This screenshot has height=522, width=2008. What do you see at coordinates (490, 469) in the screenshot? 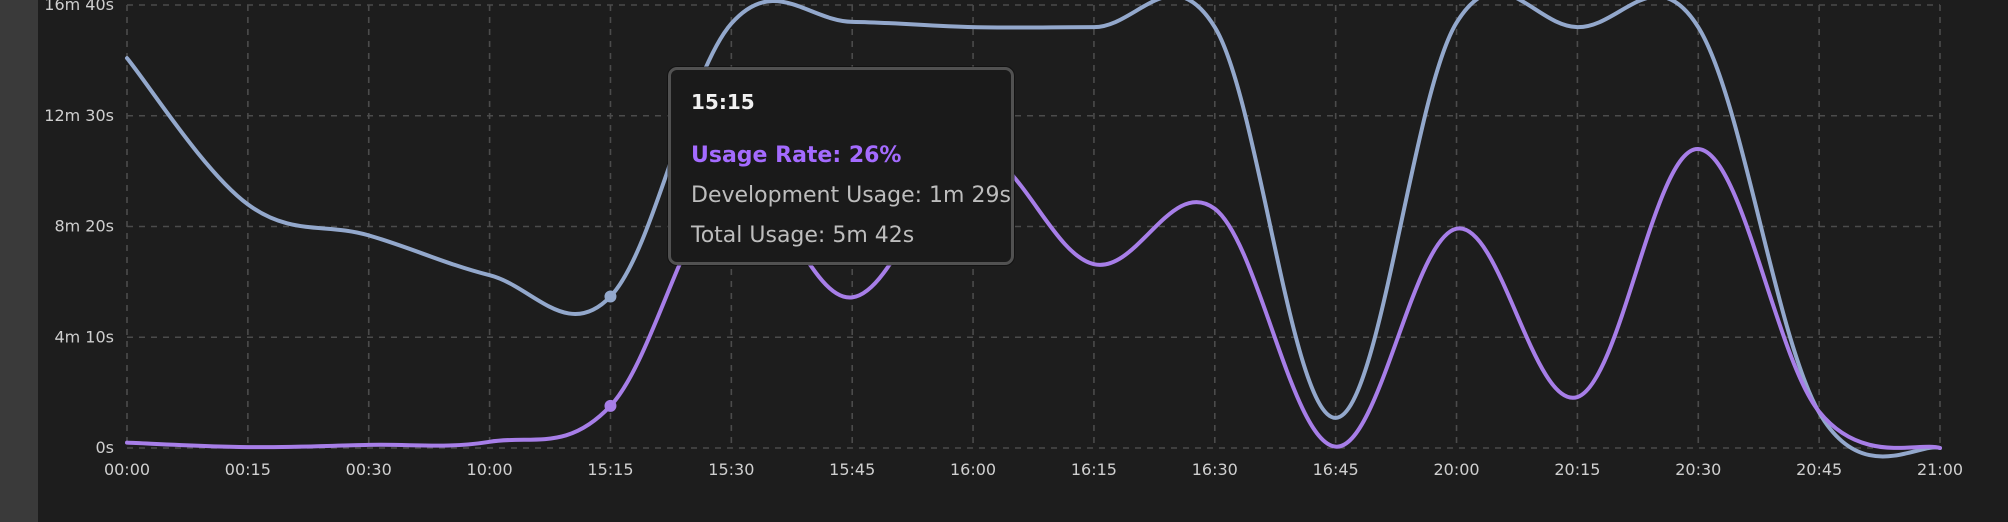
I see `x-tick-label: 10:00` at bounding box center [490, 469].